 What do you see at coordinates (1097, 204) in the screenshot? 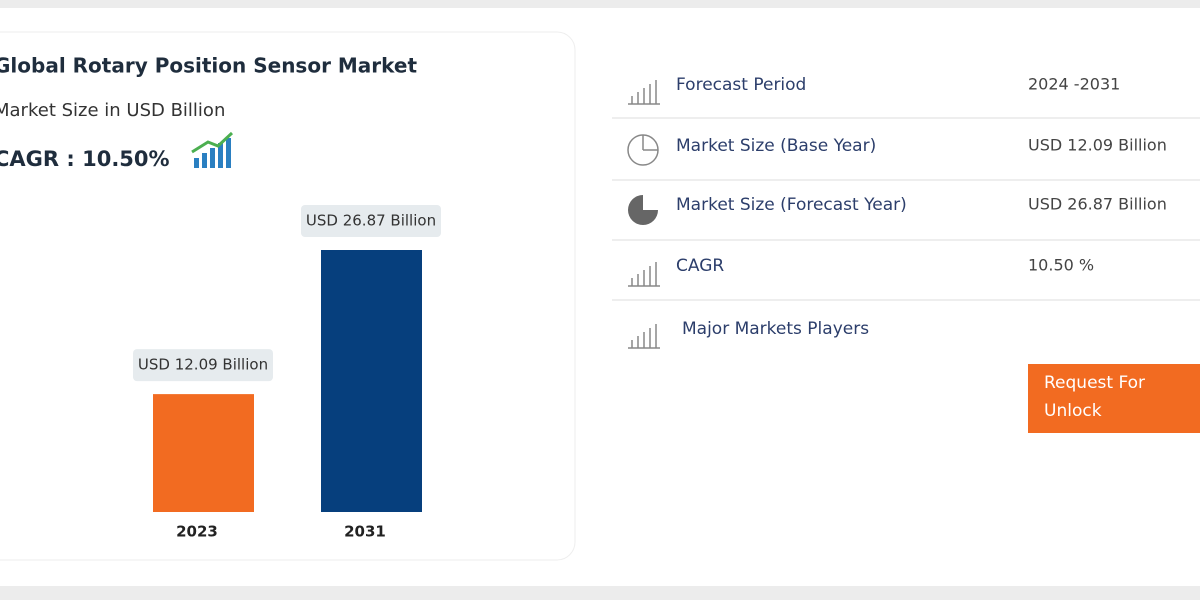
I see `row-value: USD 26.87 Billion` at bounding box center [1097, 204].